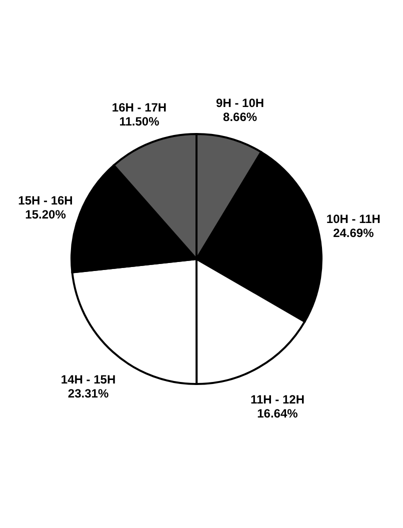 Image resolution: width=403 pixels, height=528 pixels. Describe the element at coordinates (240, 103) in the screenshot. I see `slice-label: 9H - 10H` at that location.